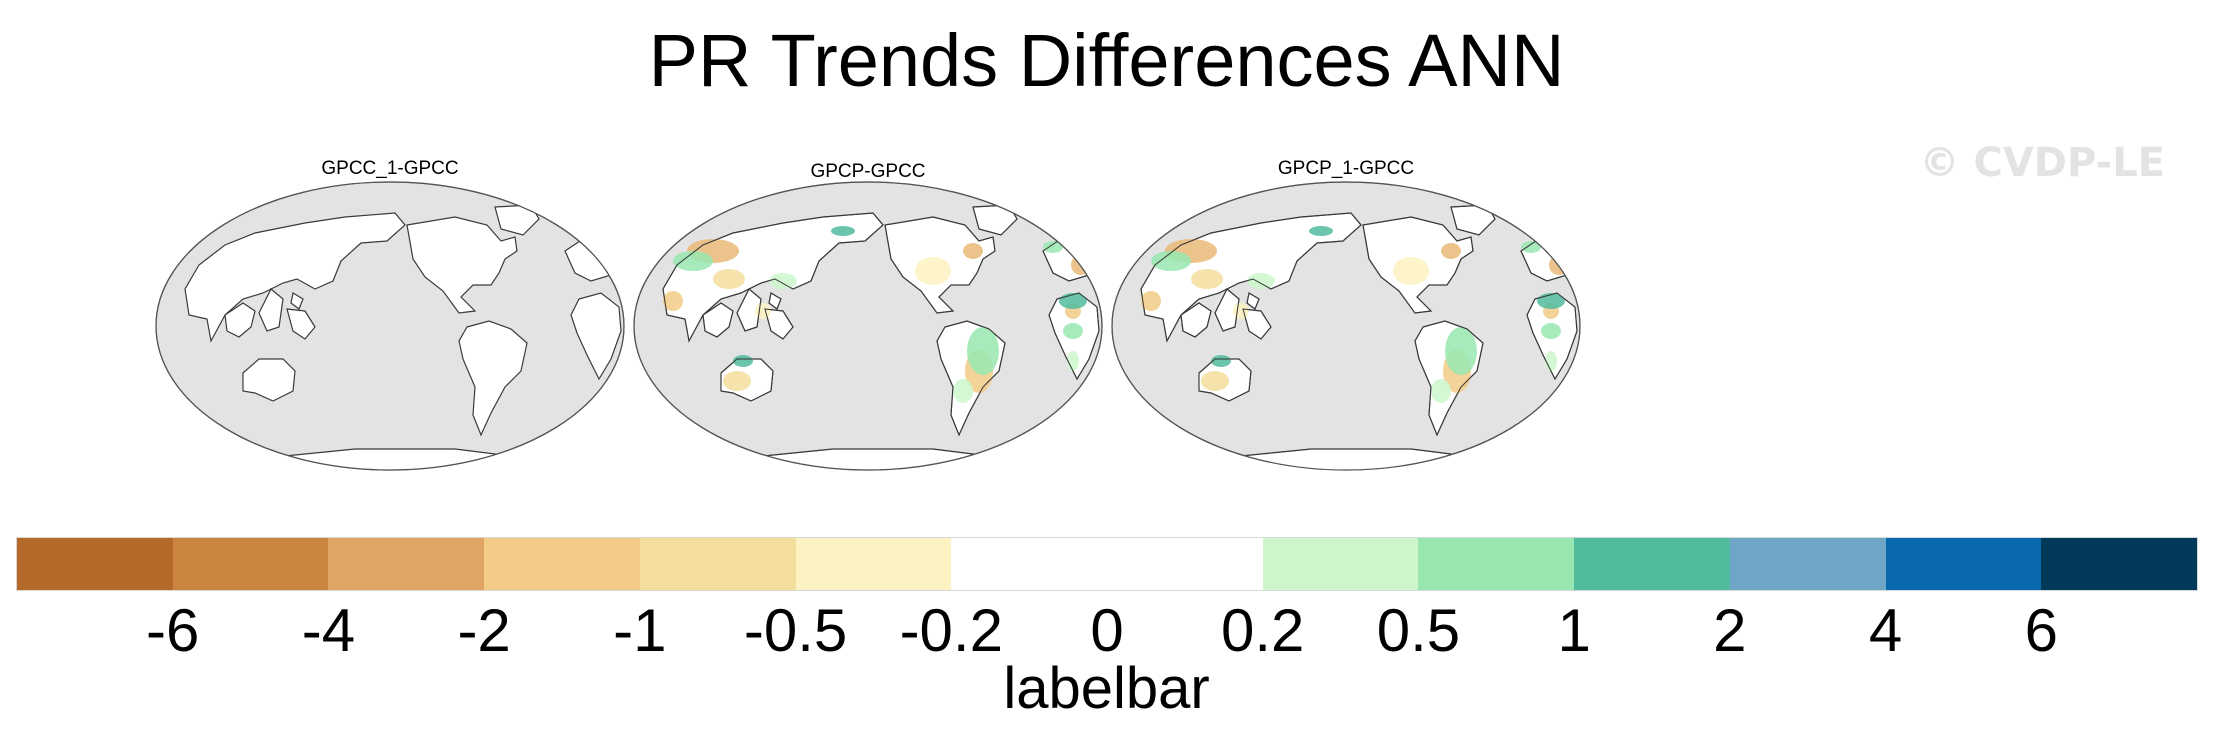 The width and height of the screenshot is (2213, 739). Describe the element at coordinates (1262, 630) in the screenshot. I see `labelbar-tick-label: 0.2` at that location.